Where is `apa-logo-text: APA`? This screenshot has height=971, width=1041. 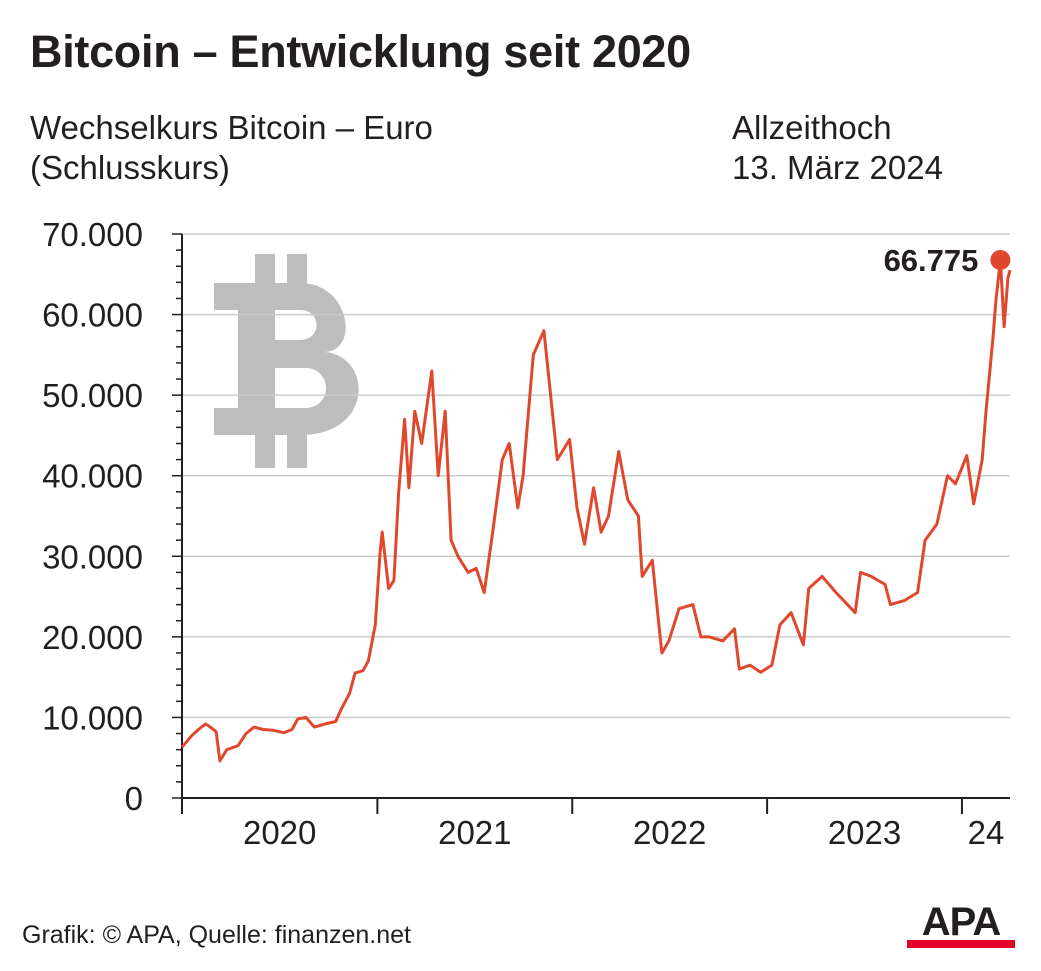 apa-logo-text: APA is located at coordinates (961, 922).